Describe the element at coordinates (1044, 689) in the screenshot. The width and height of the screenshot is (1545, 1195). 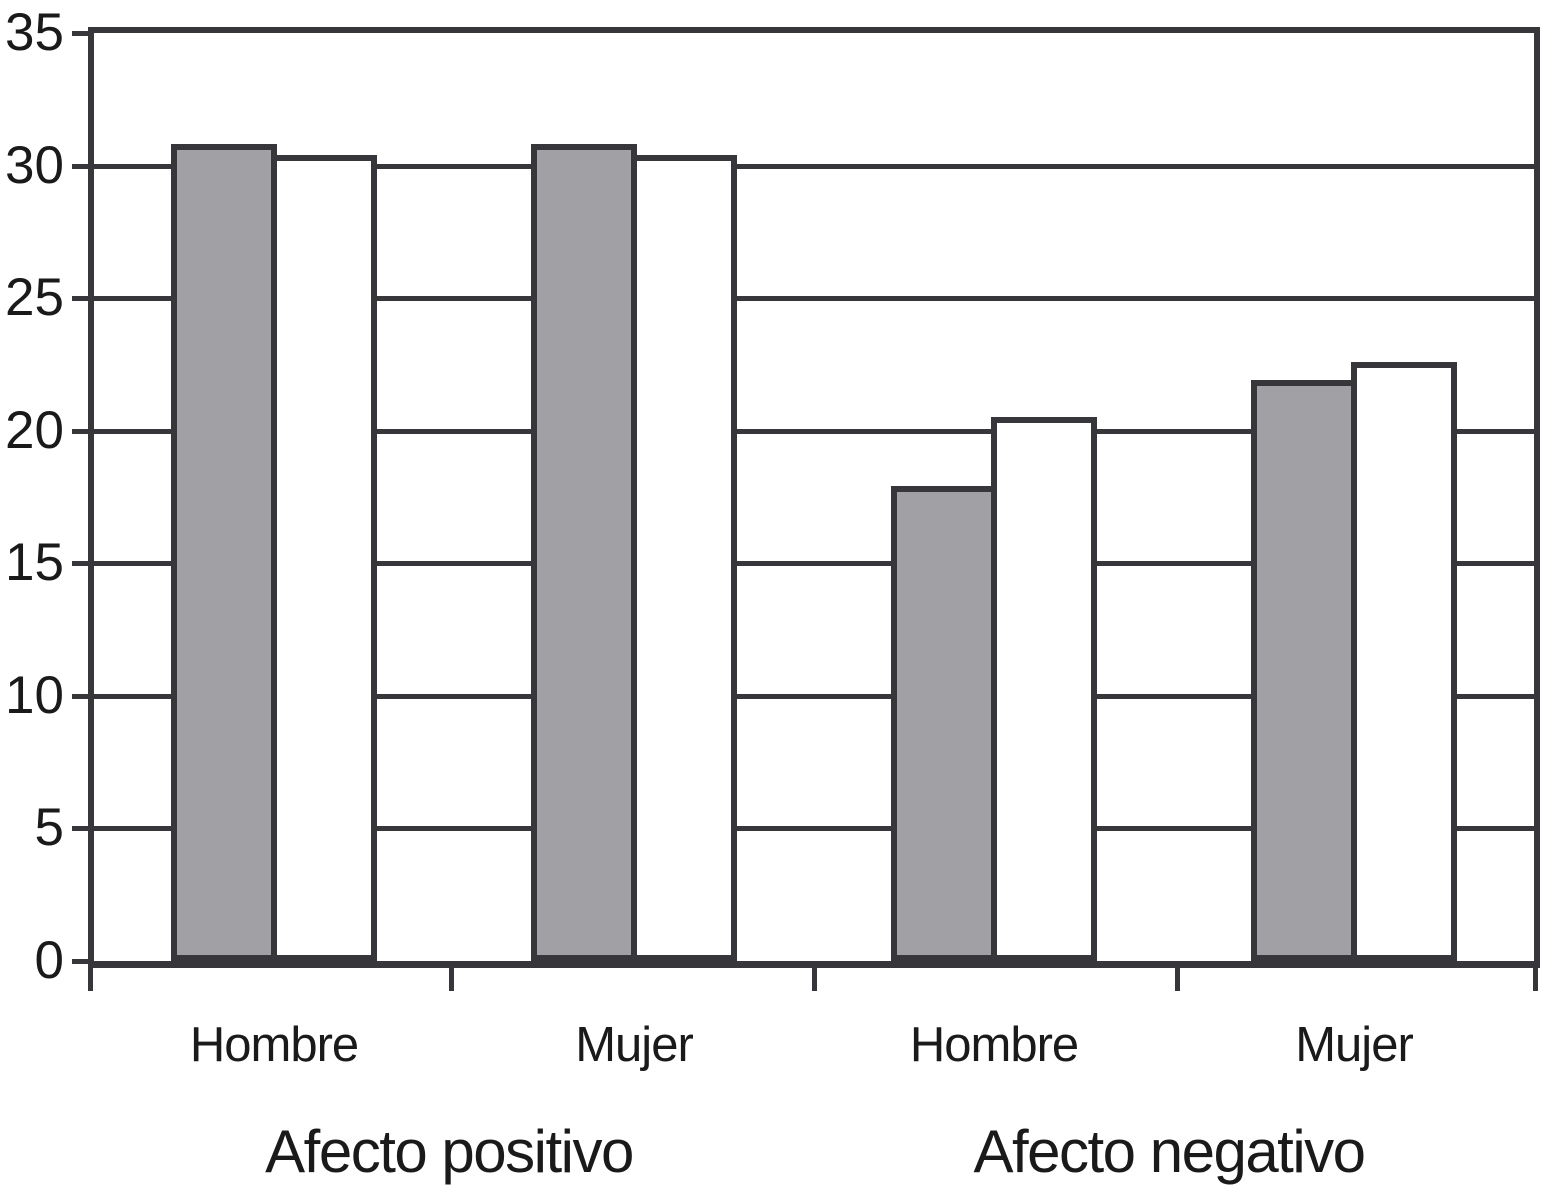
I see `bar-hombre-negativo-blanca` at that location.